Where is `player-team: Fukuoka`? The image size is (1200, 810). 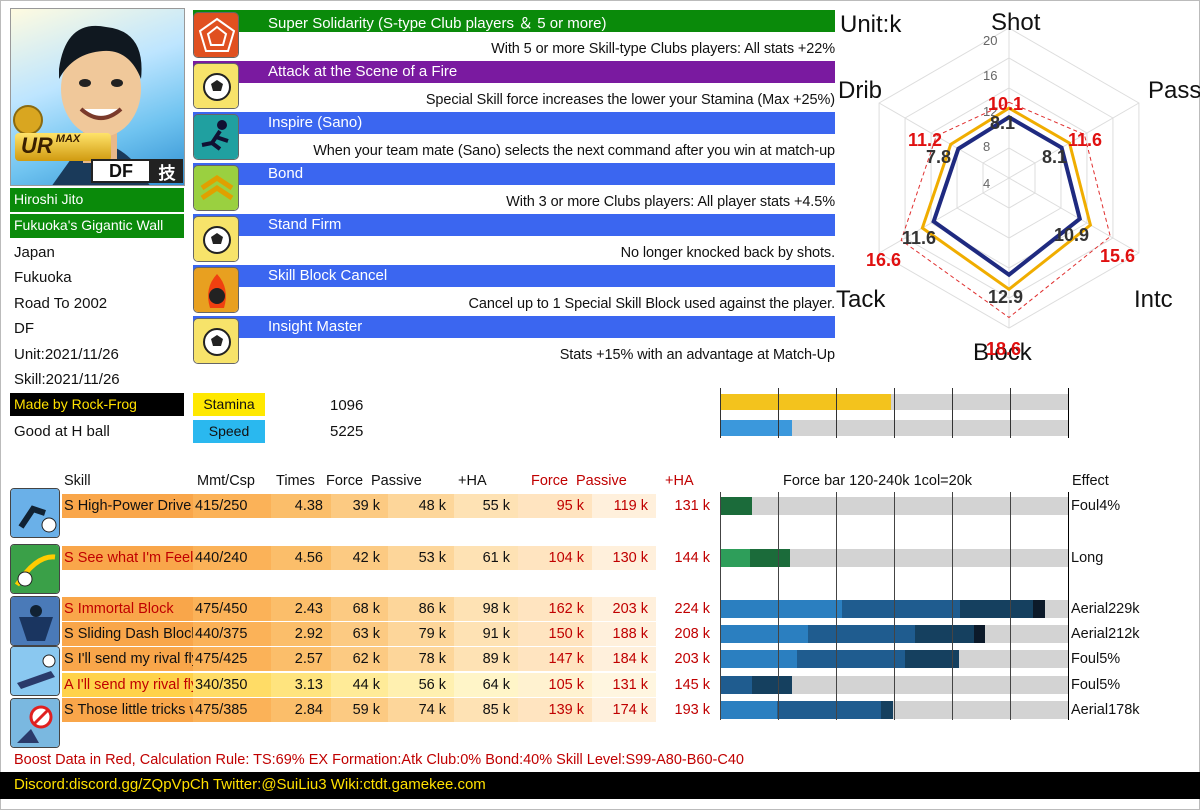 player-team: Fukuoka is located at coordinates (43, 277).